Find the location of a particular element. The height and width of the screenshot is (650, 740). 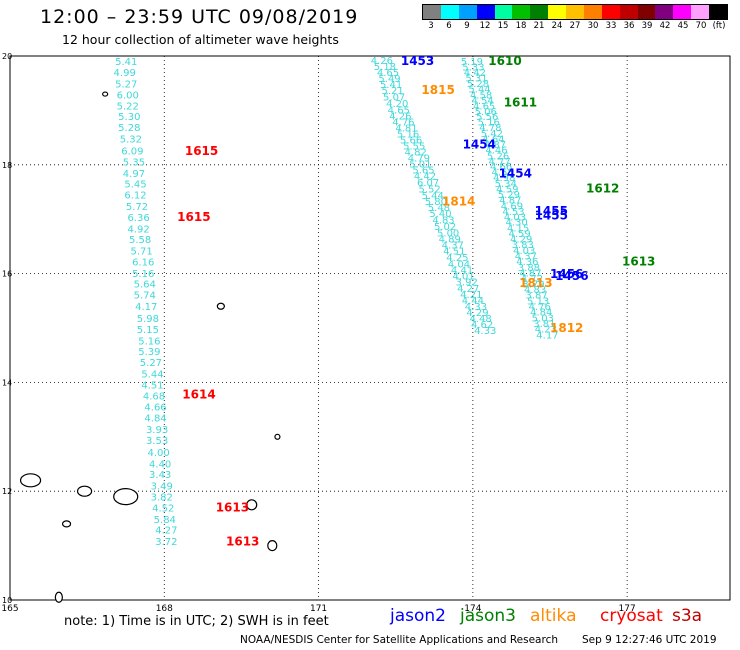

wave-height-value: 4.15 is located at coordinates (518, 229).